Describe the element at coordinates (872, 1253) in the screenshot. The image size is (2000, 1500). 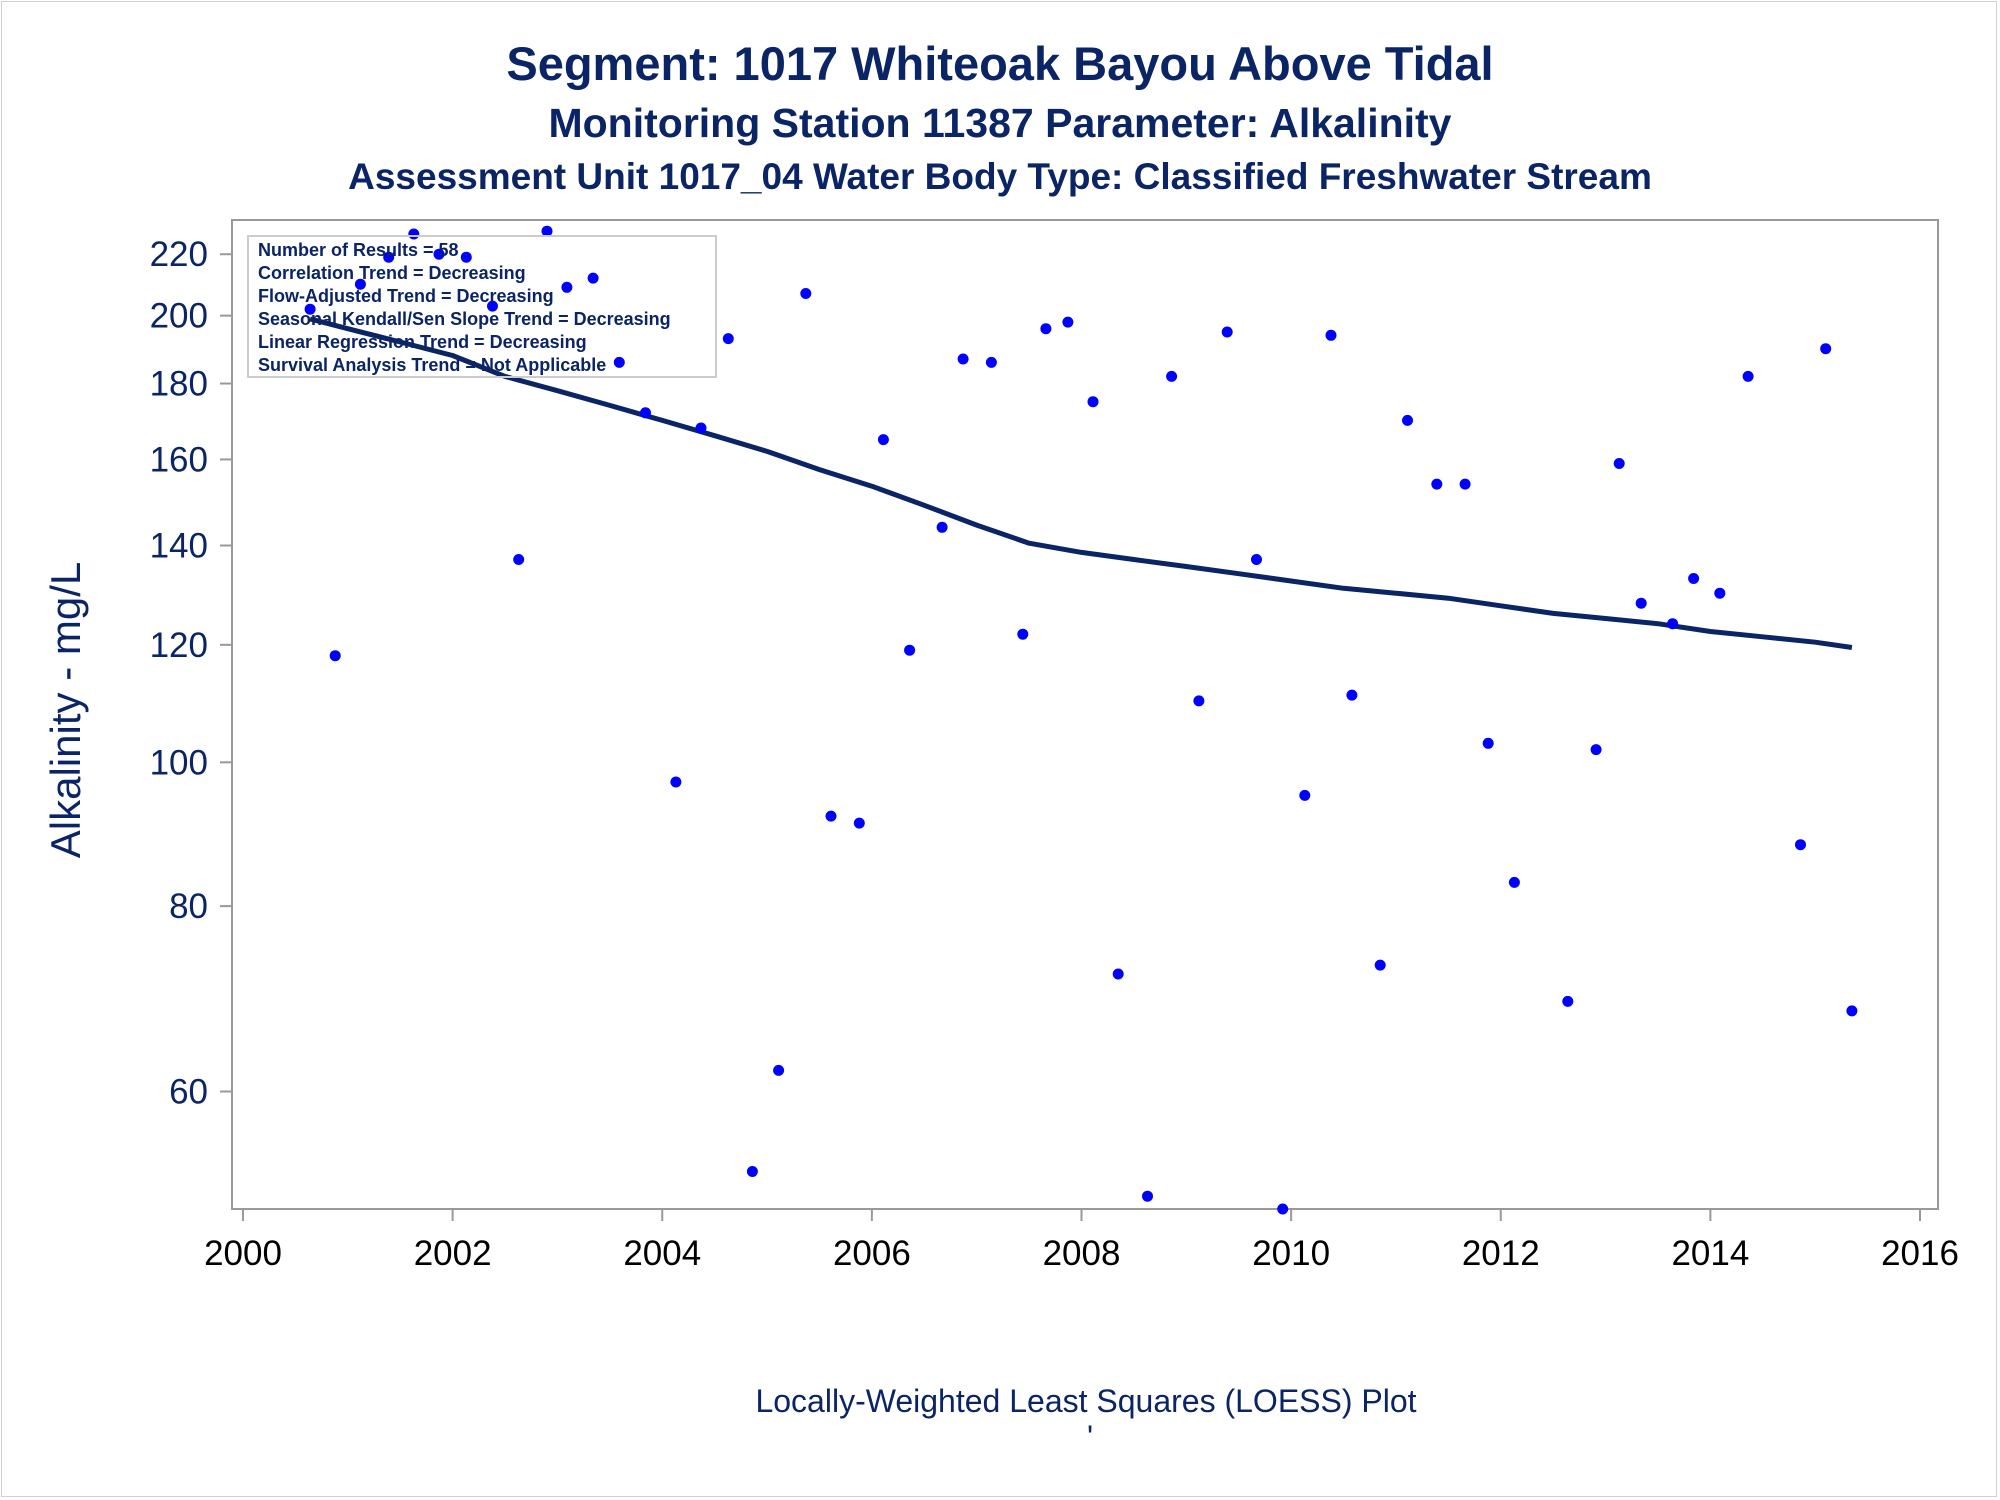
I see `x-tick-label: 2006` at that location.